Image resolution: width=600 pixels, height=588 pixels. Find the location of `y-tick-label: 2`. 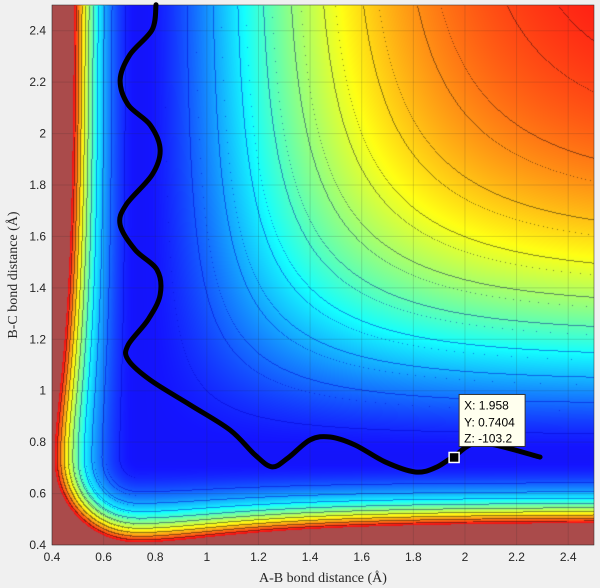

y-tick-label: 2 is located at coordinates (42, 134).